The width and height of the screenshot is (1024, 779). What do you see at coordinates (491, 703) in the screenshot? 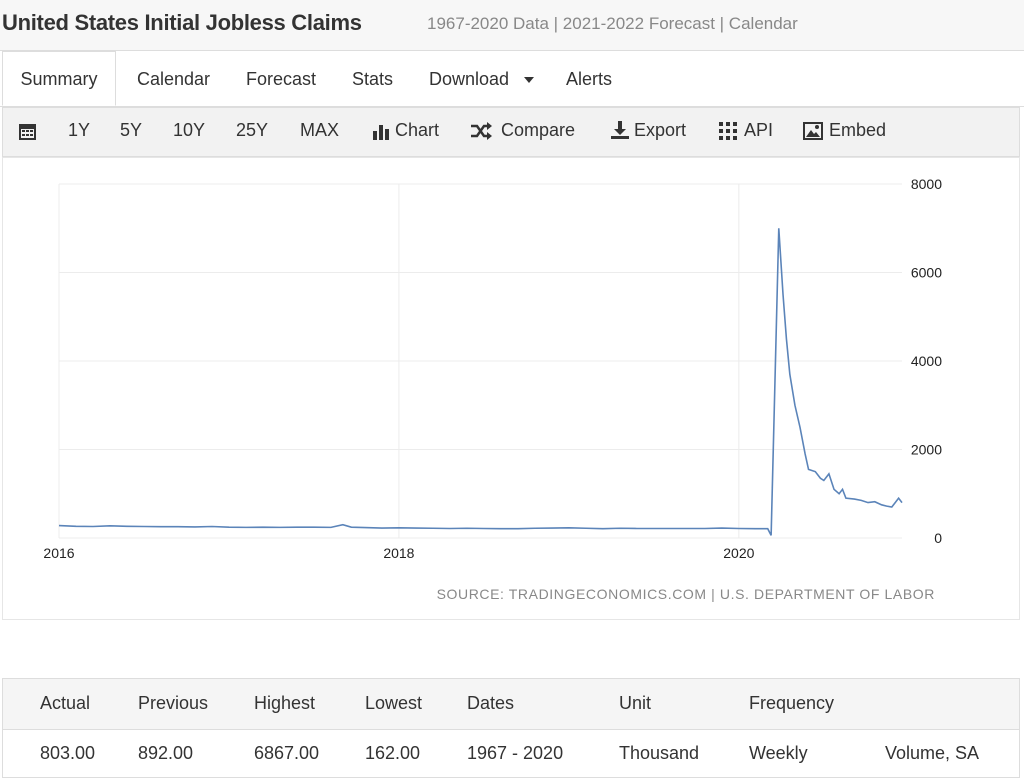
I see `table-header-cell: Dates` at bounding box center [491, 703].